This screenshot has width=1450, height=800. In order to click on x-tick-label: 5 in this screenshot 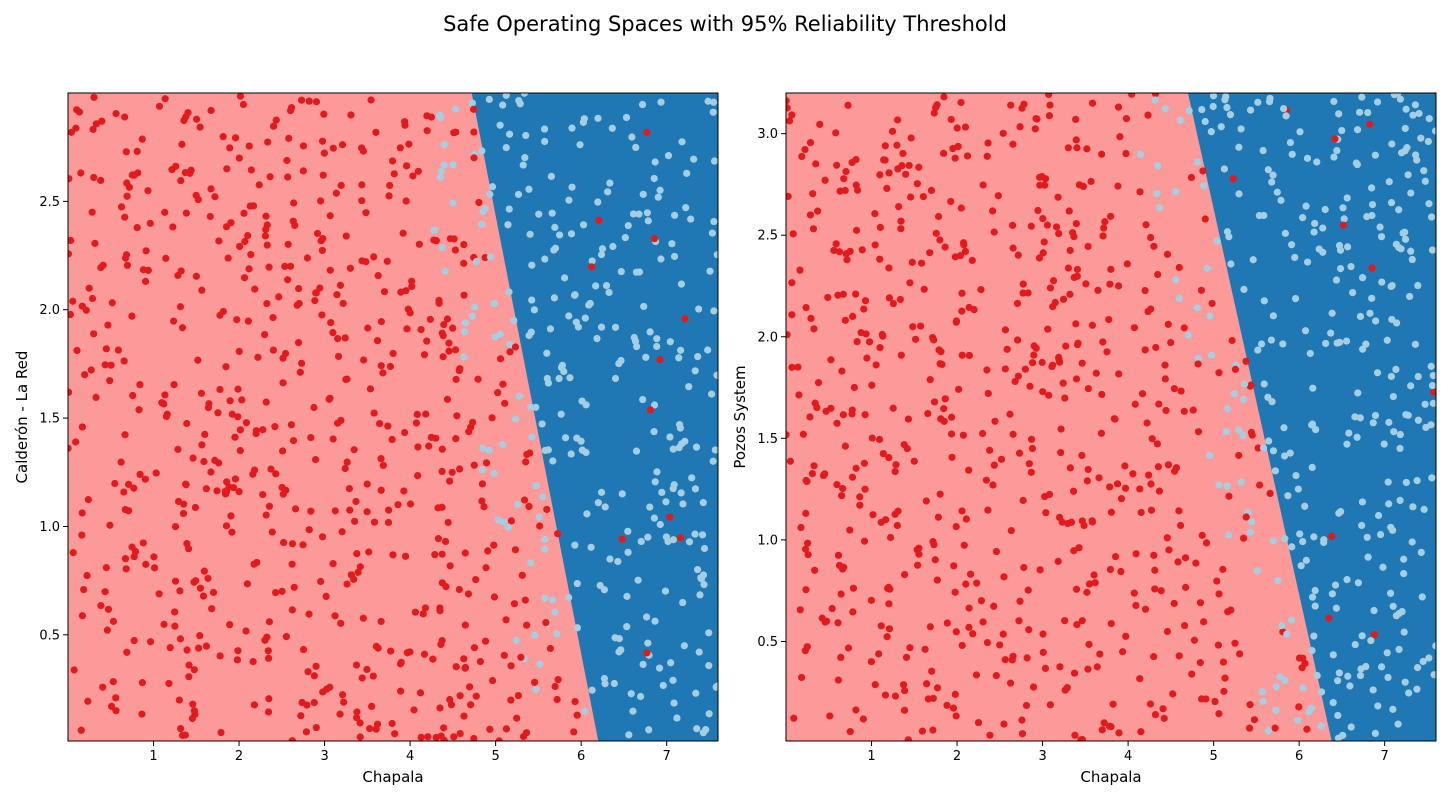, I will do `click(1213, 756)`.